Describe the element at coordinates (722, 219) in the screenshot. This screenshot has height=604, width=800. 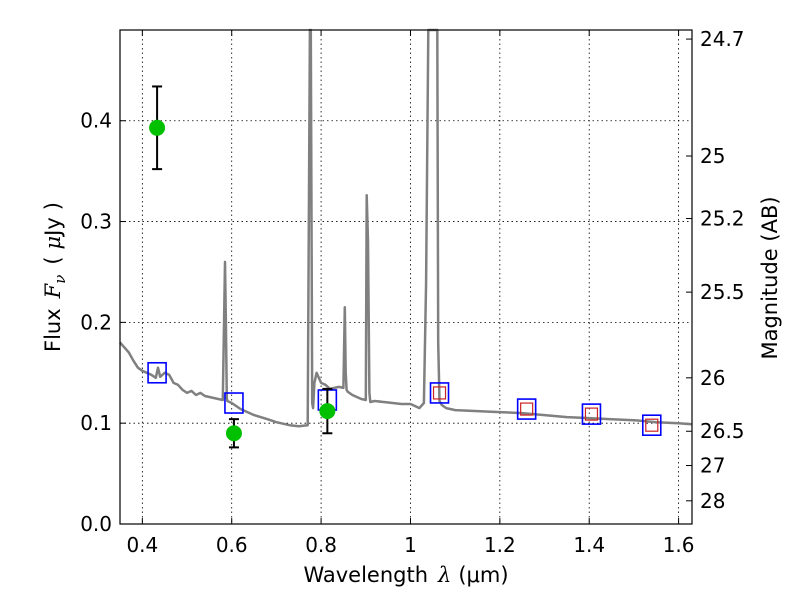
I see `y2-tick-label: 25.2` at that location.